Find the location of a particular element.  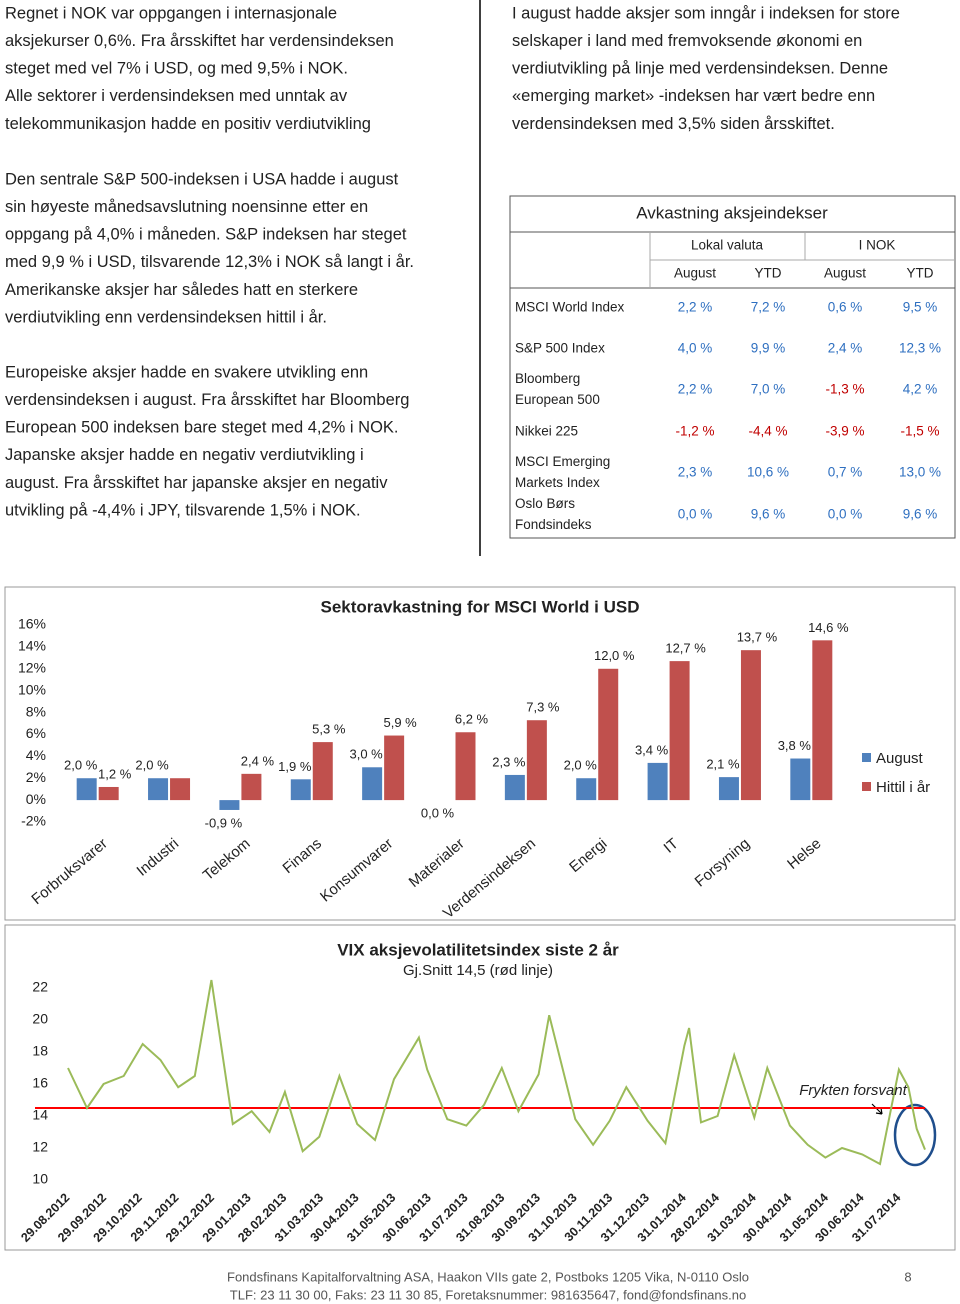

annotation: Frykten forsvant is located at coordinates (853, 1090).